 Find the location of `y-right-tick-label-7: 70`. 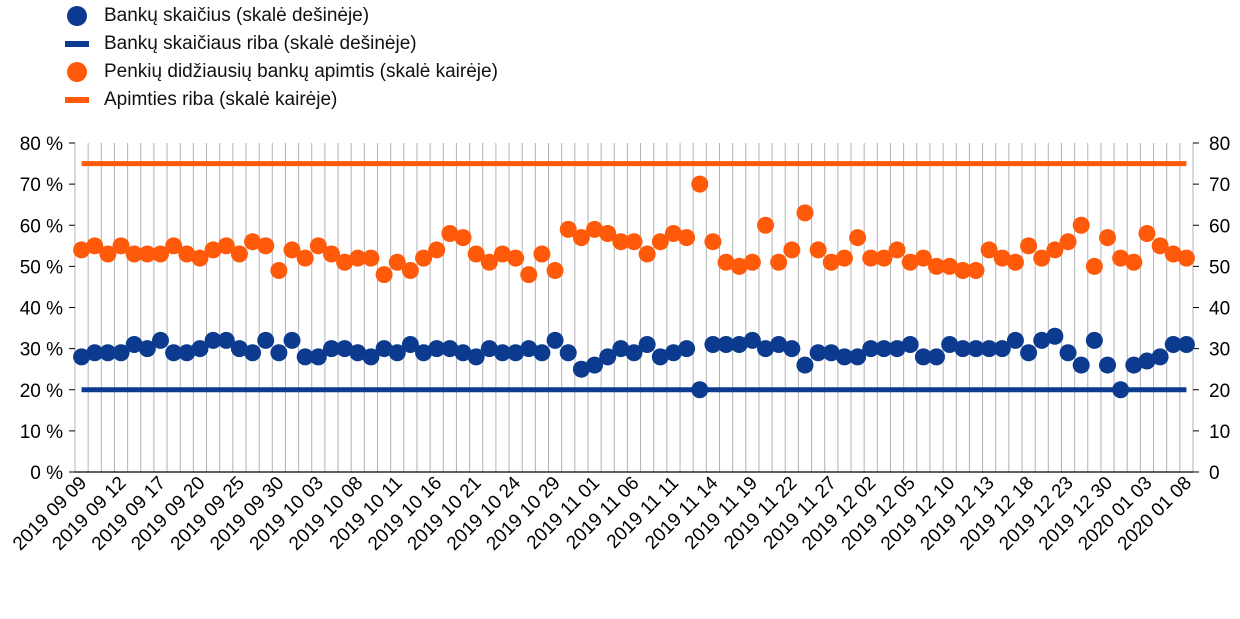

y-right-tick-label-7: 70 is located at coordinates (1219, 185).